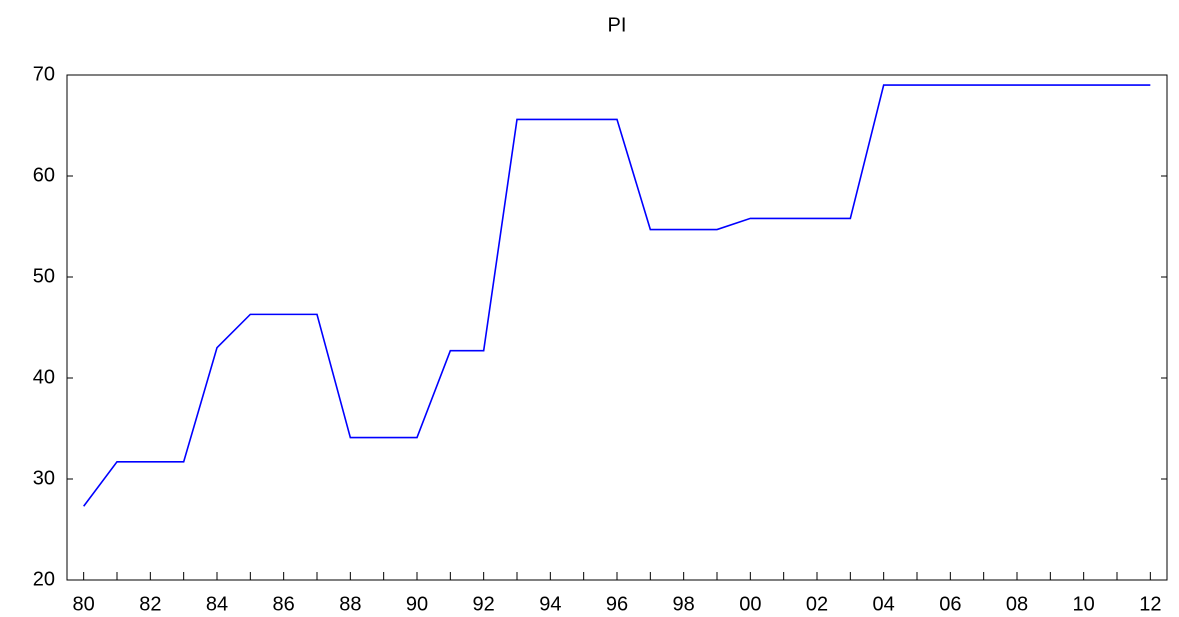 The image size is (1179, 617). Describe the element at coordinates (550, 604) in the screenshot. I see `x-tick-label: 94` at that location.